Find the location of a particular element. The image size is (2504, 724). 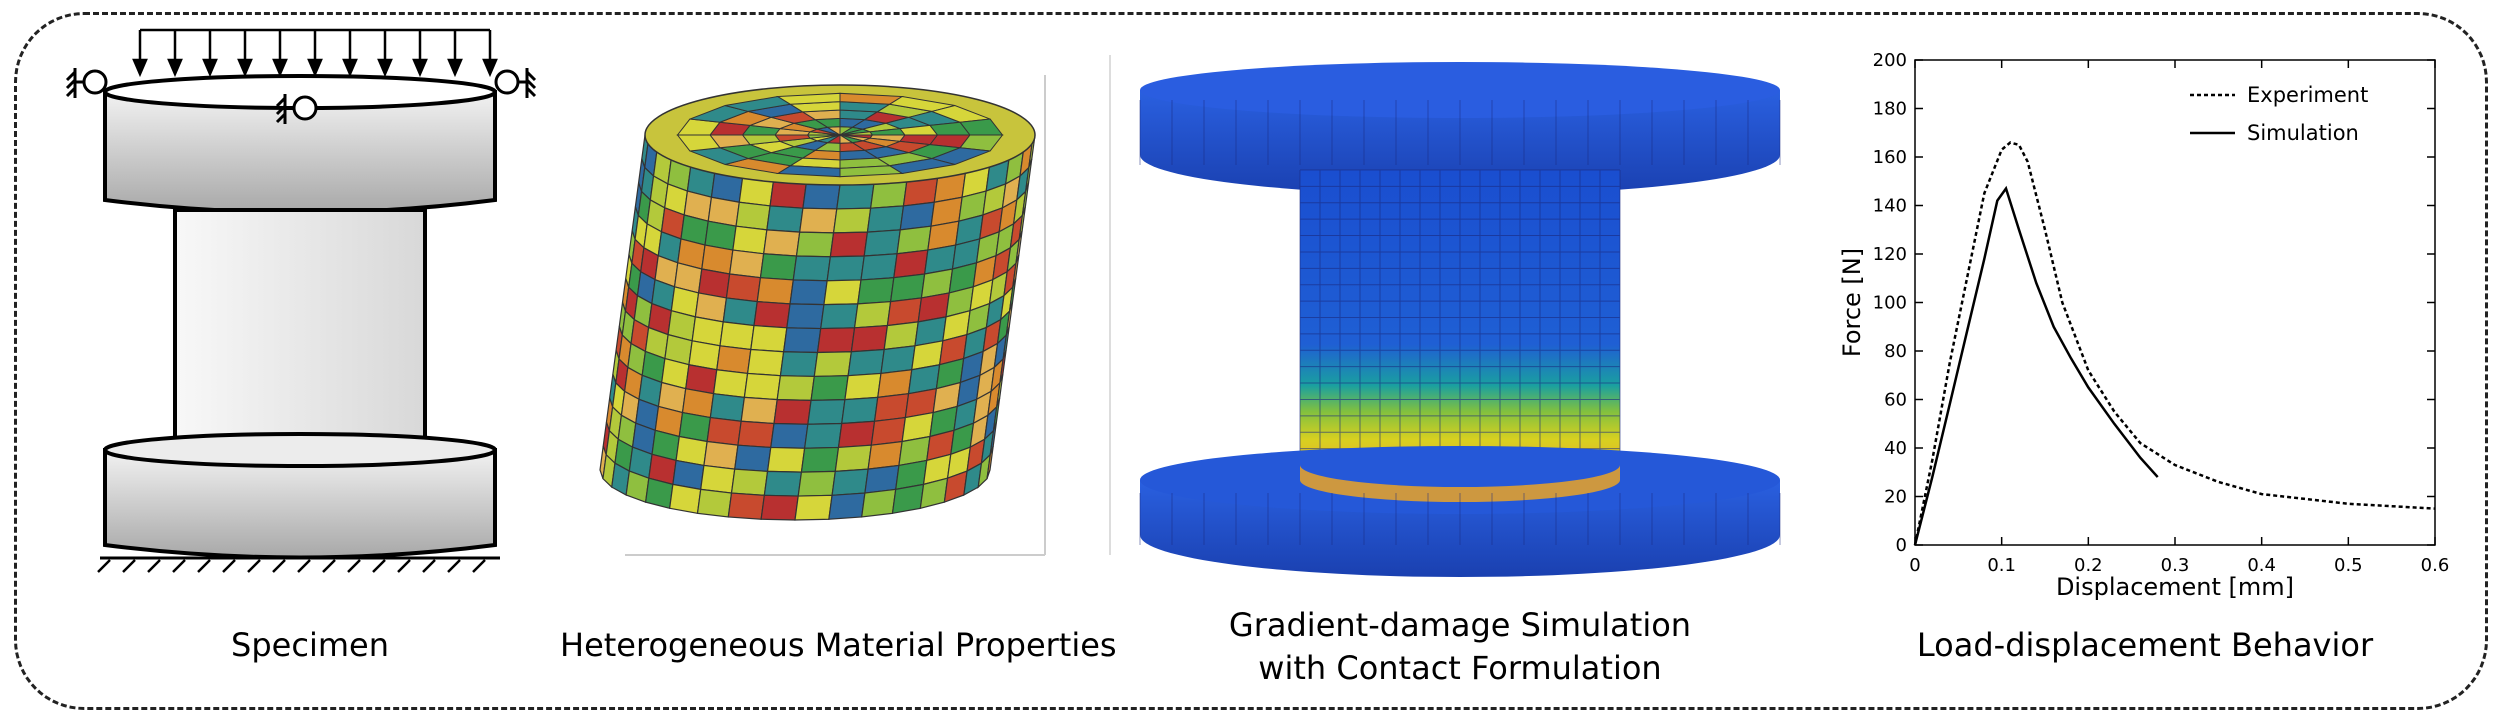

cylinder-side-mesh is located at coordinates (817, 327).